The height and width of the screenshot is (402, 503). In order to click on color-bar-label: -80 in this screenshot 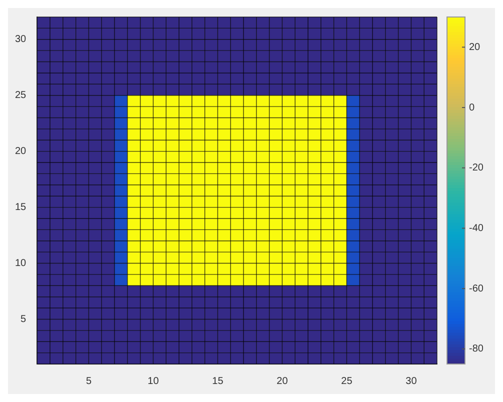, I will do `click(476, 349)`.